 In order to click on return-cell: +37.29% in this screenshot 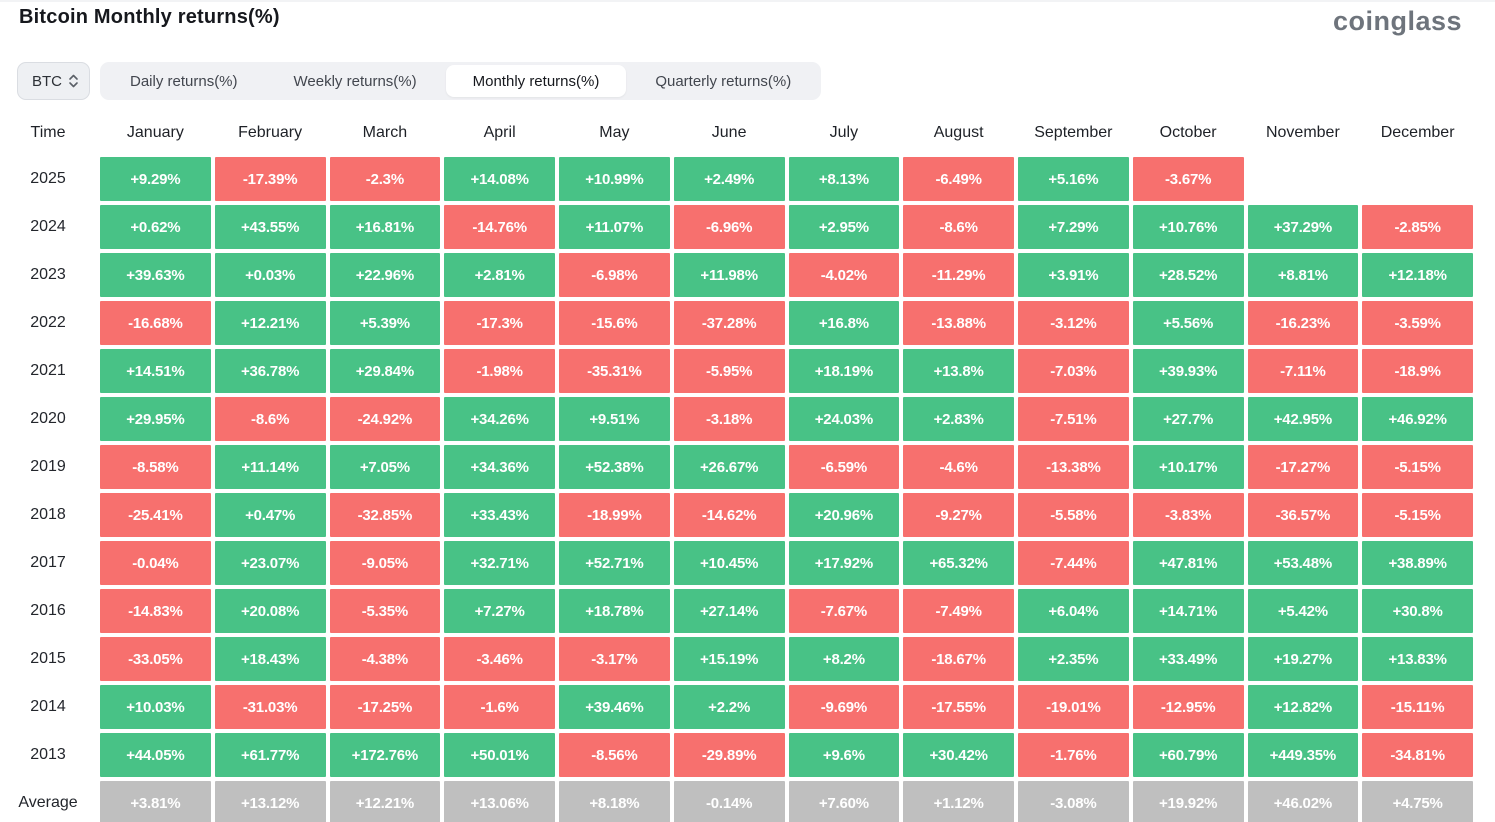, I will do `click(1303, 227)`.